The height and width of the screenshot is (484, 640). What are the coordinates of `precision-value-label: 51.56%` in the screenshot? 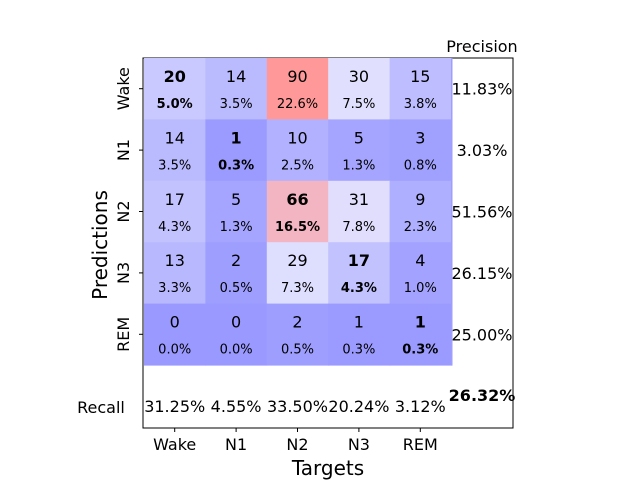 It's located at (481, 212).